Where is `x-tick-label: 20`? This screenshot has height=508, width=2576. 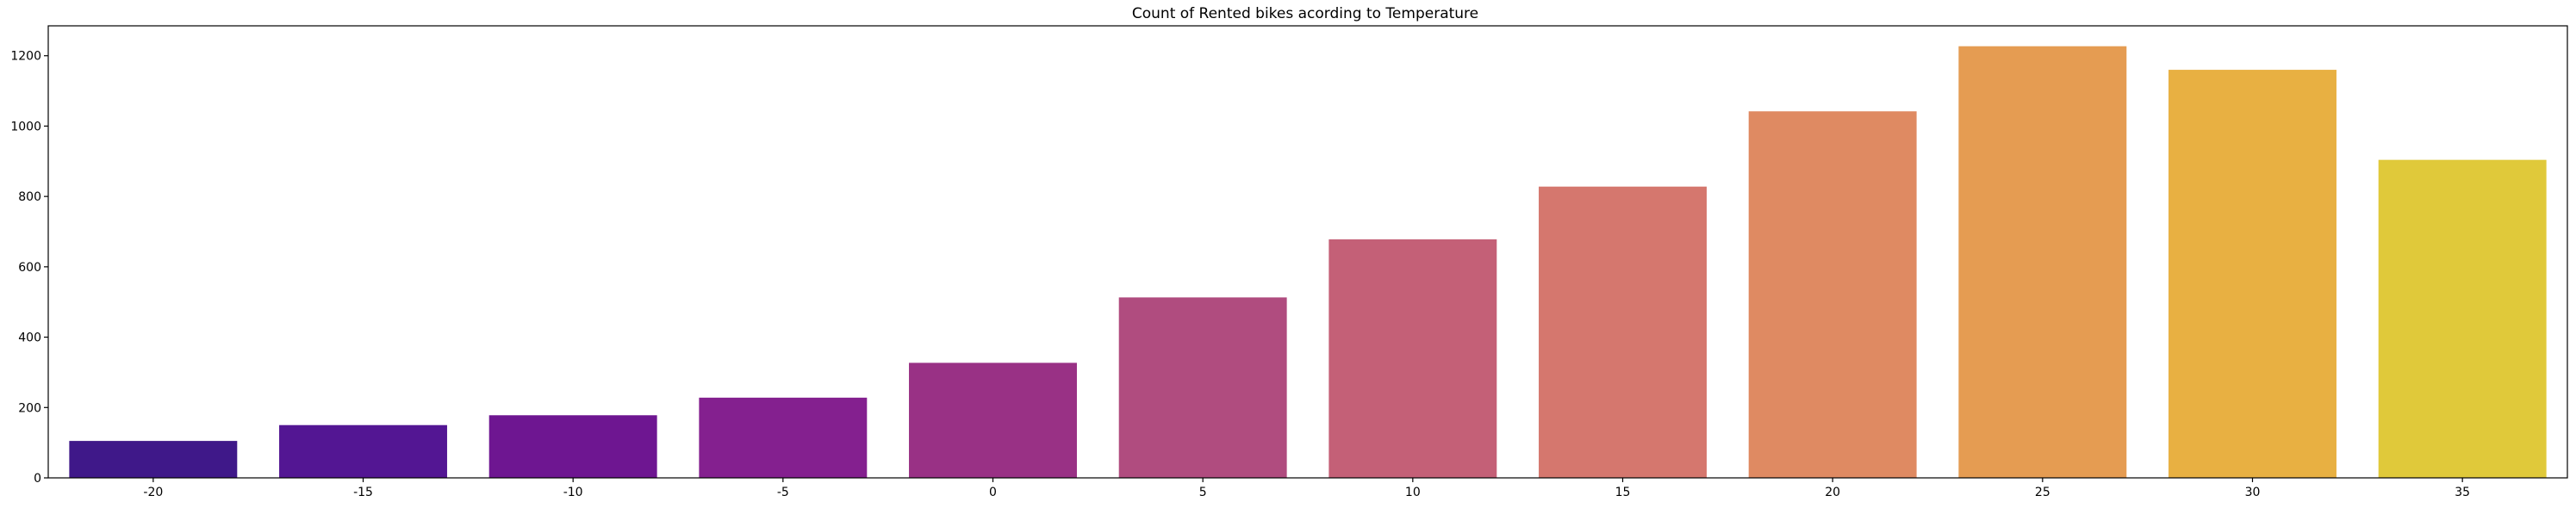
x-tick-label: 20 is located at coordinates (1833, 492).